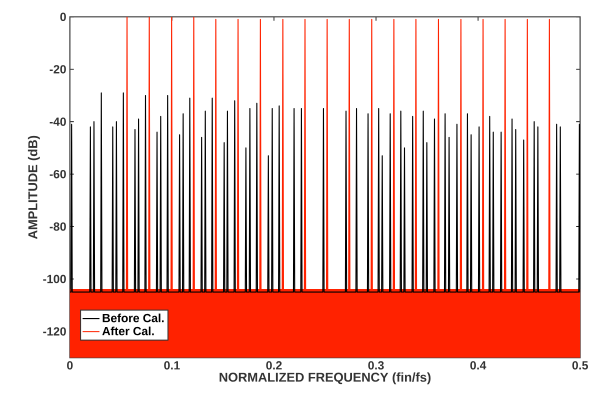  What do you see at coordinates (58, 69) in the screenshot?
I see `y-tick-label: -20` at bounding box center [58, 69].